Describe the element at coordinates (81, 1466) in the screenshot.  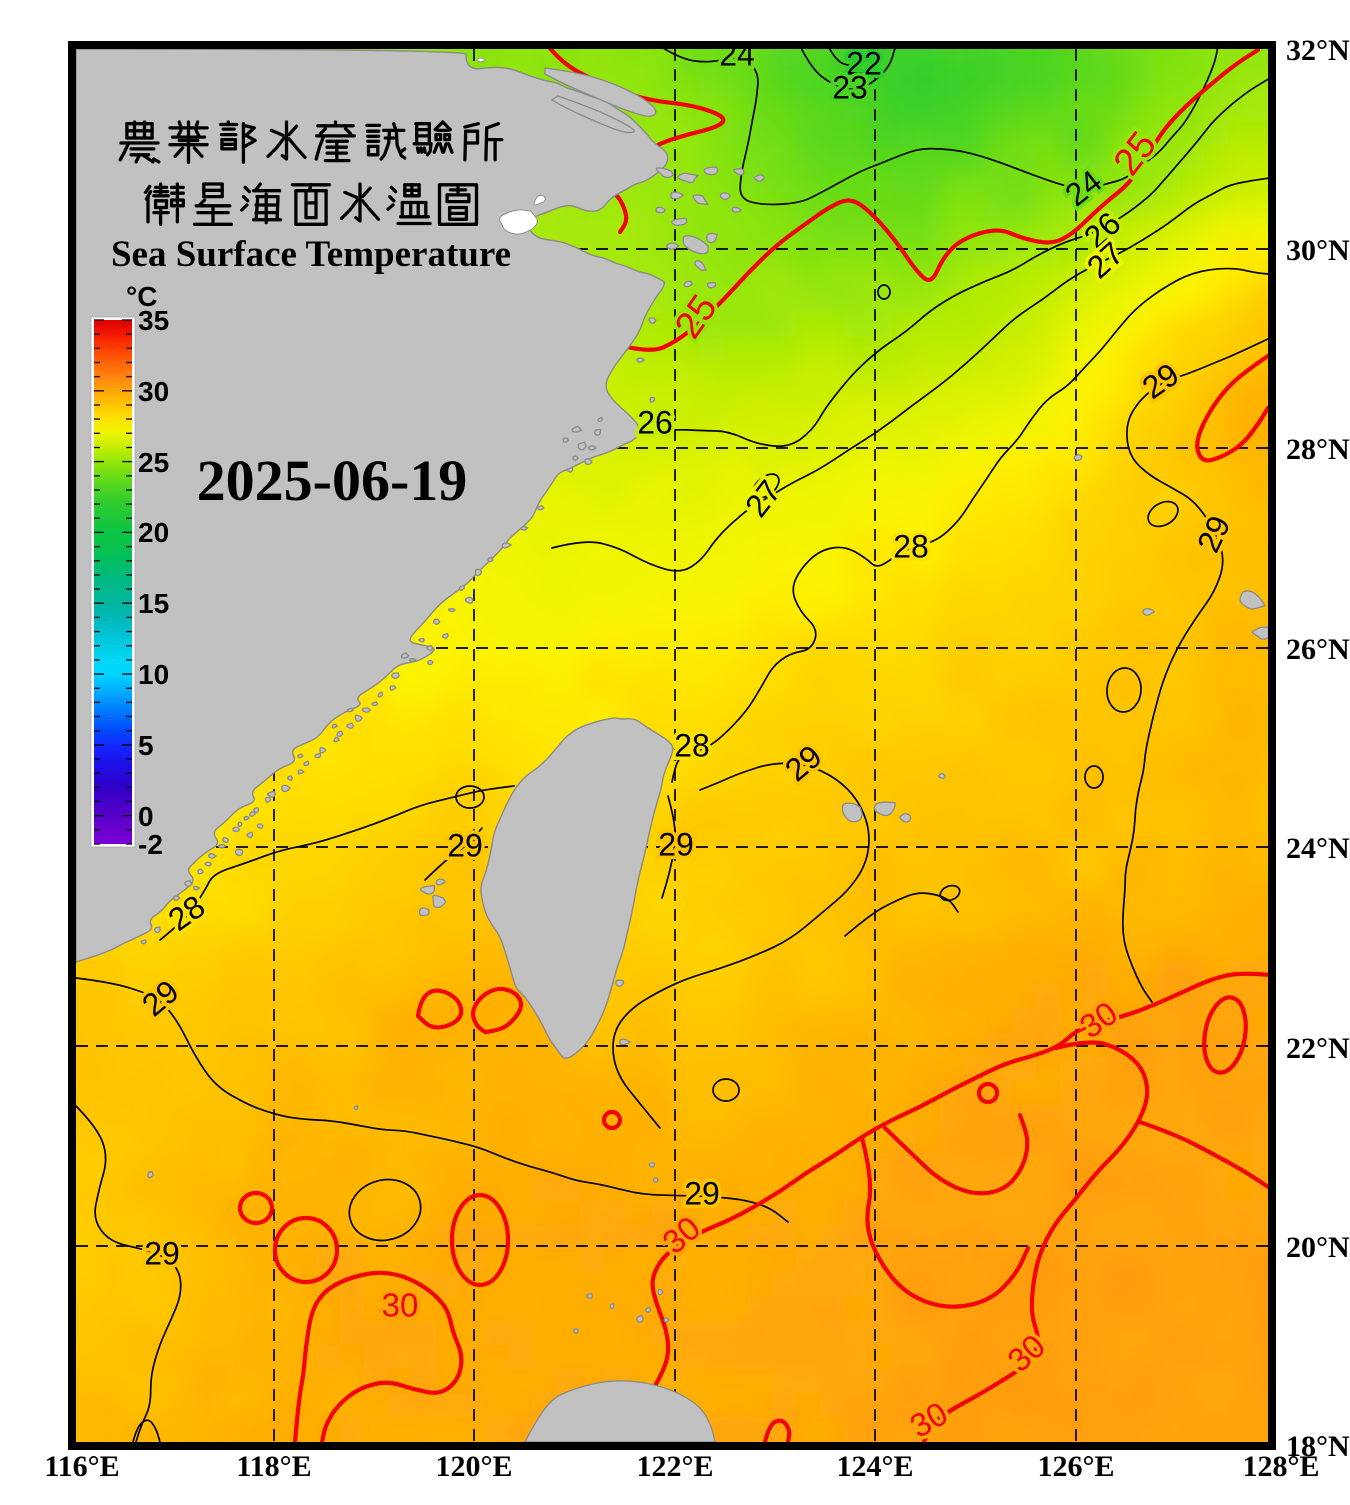
I see `svg-text: 116°E` at that location.